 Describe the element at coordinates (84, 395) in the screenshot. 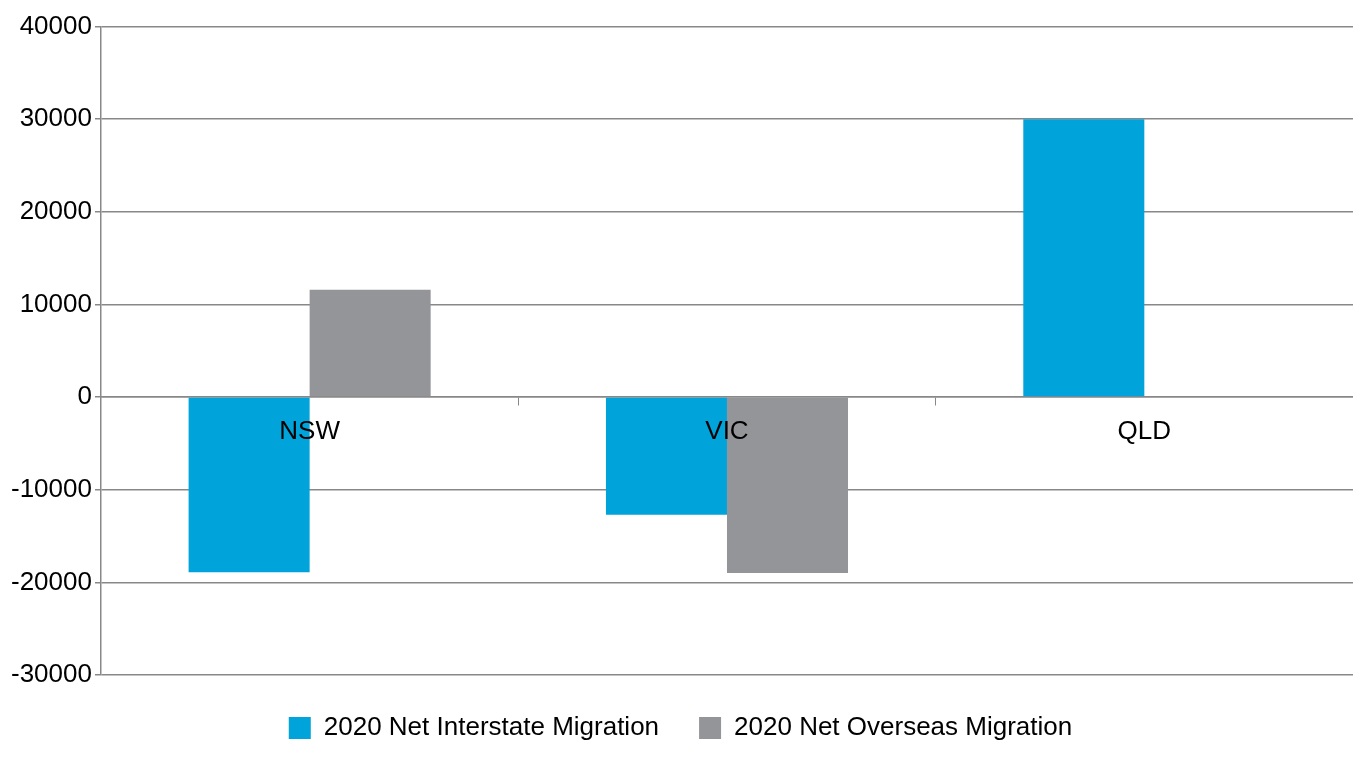

I see `y-tick-label: 0` at that location.